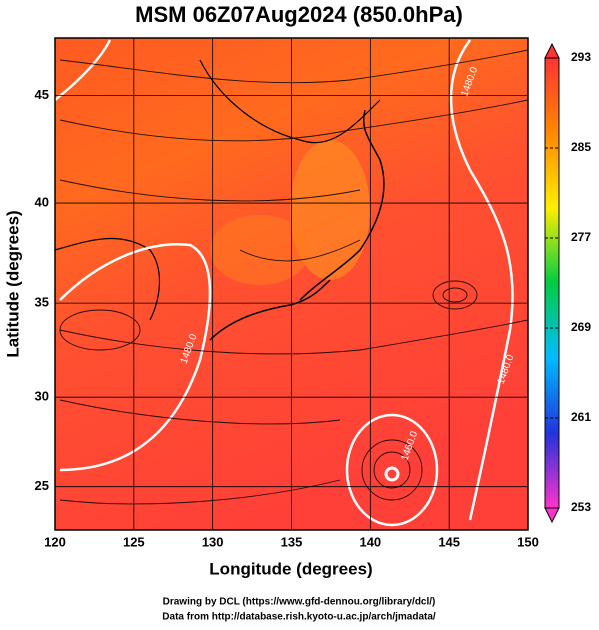  I want to click on x-tick-label: 125, so click(134, 541).